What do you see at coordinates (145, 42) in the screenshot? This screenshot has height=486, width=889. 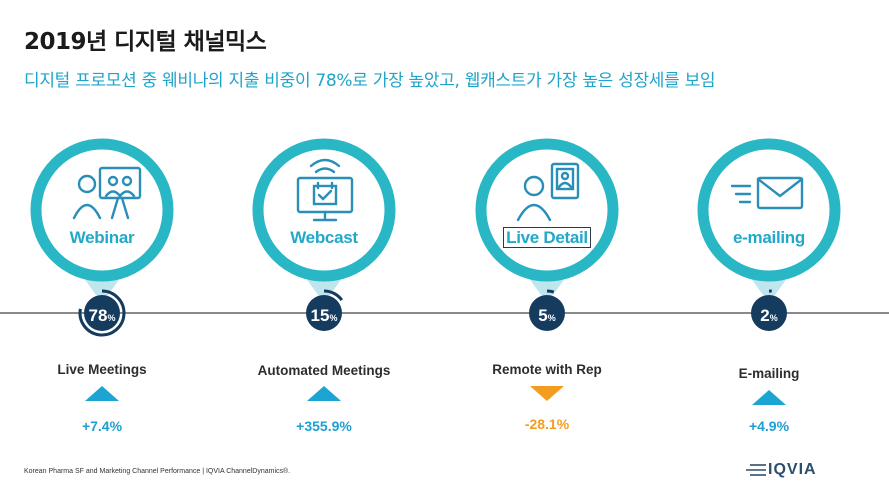 I see `page-title: 2019년 디지털 채널믹스` at bounding box center [145, 42].